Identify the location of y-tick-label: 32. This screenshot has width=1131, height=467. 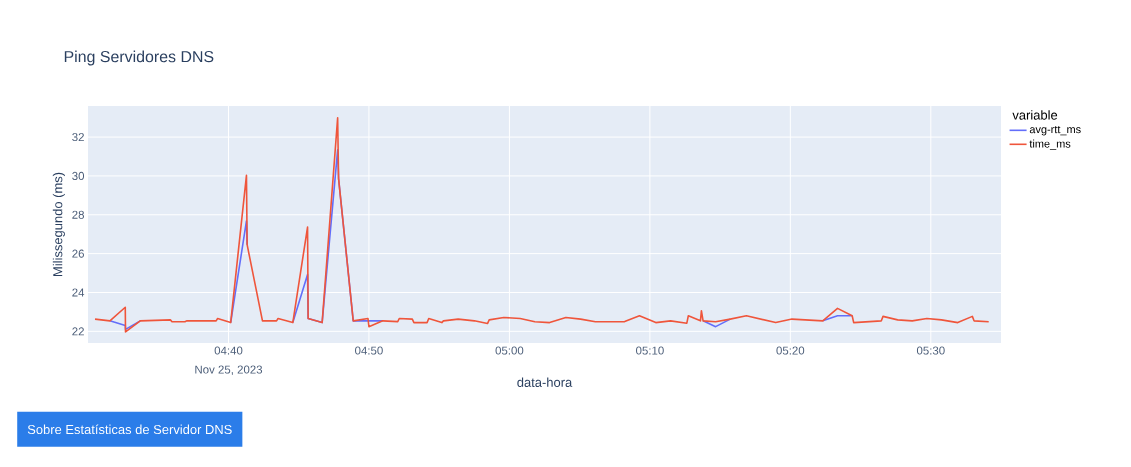
(78, 137).